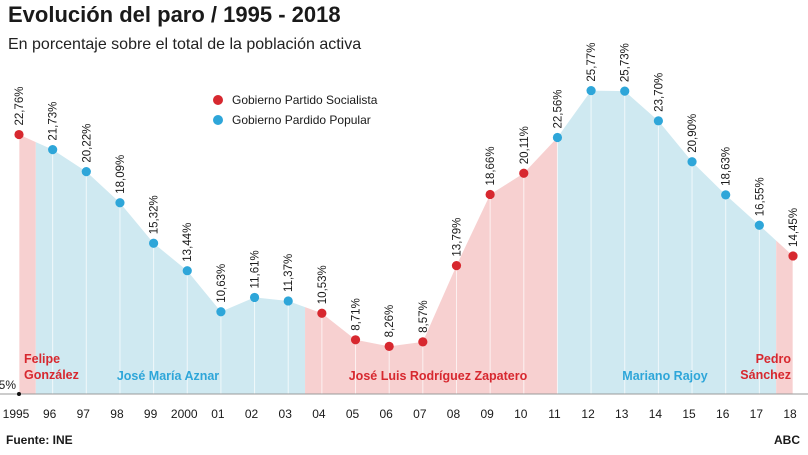 The height and width of the screenshot is (455, 808). Describe the element at coordinates (438, 376) in the screenshot. I see `government-label: José Luis Rodríguez Zapatero` at that location.